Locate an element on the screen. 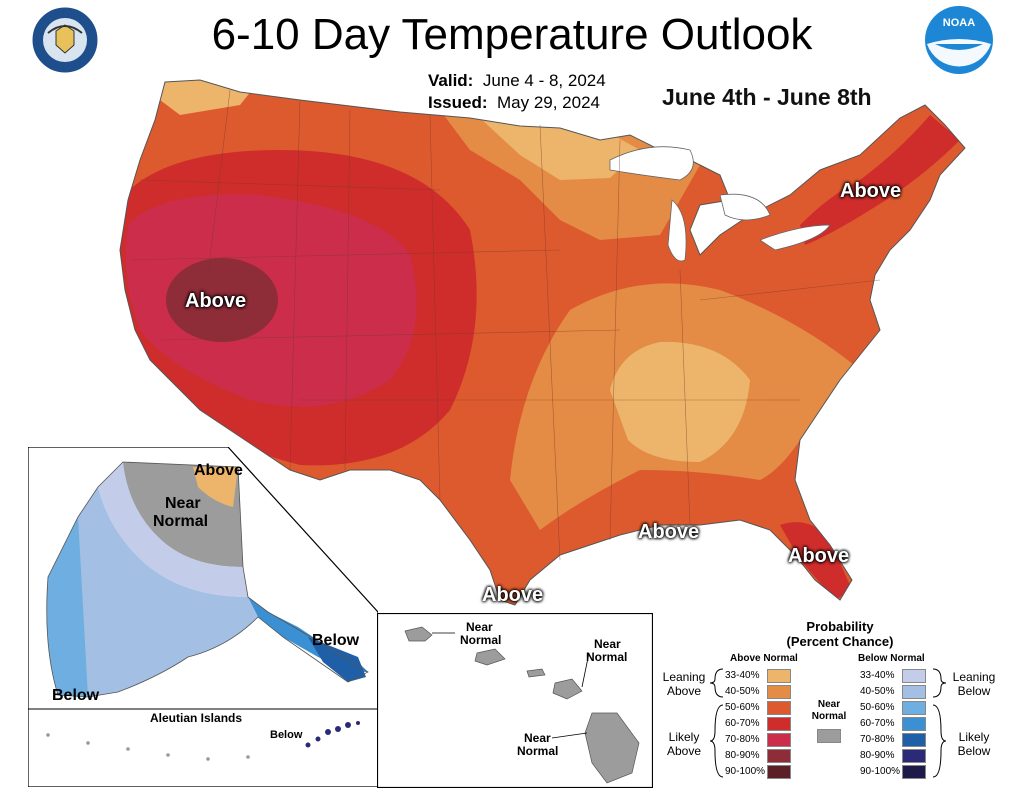 Image resolution: width=1024 pixels, height=791 pixels. legend-above-label: 60-70% is located at coordinates (742, 723).